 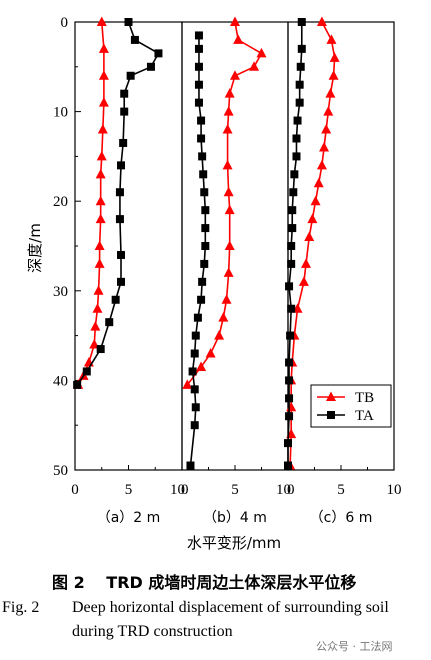 I want to click on legend-marker-ta, so click(x=331, y=415).